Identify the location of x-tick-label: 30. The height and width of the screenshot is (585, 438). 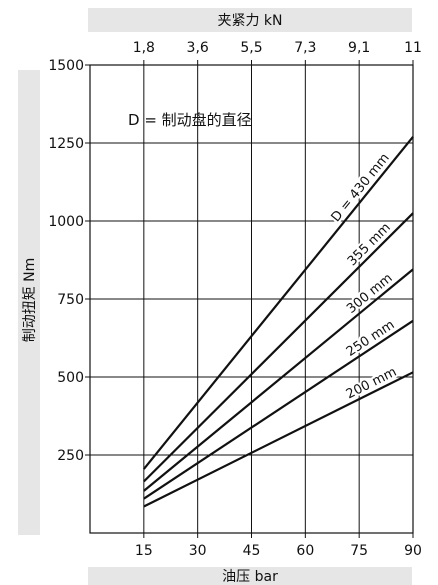
(198, 551).